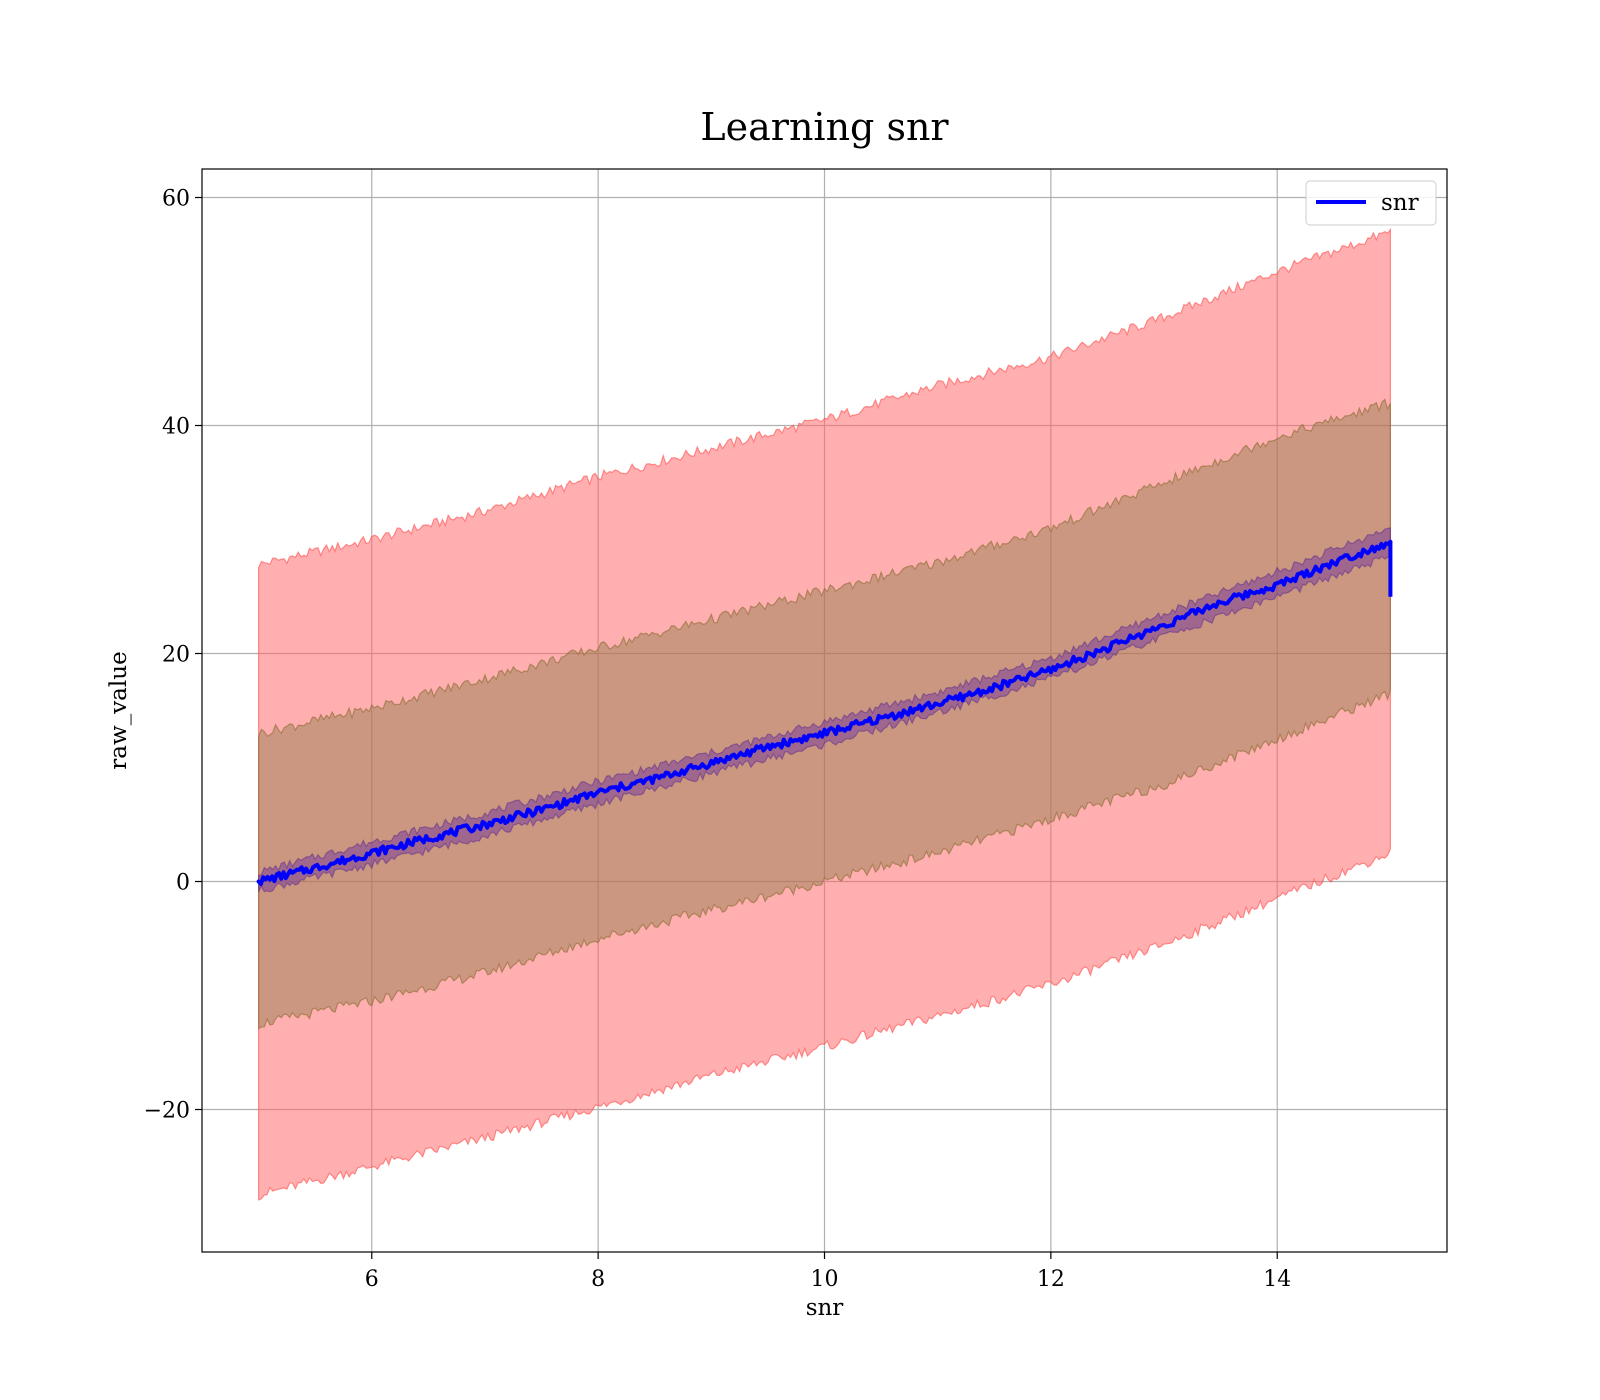 The width and height of the screenshot is (1600, 1400). Describe the element at coordinates (176, 199) in the screenshot. I see `y-tick-label: 60` at that location.